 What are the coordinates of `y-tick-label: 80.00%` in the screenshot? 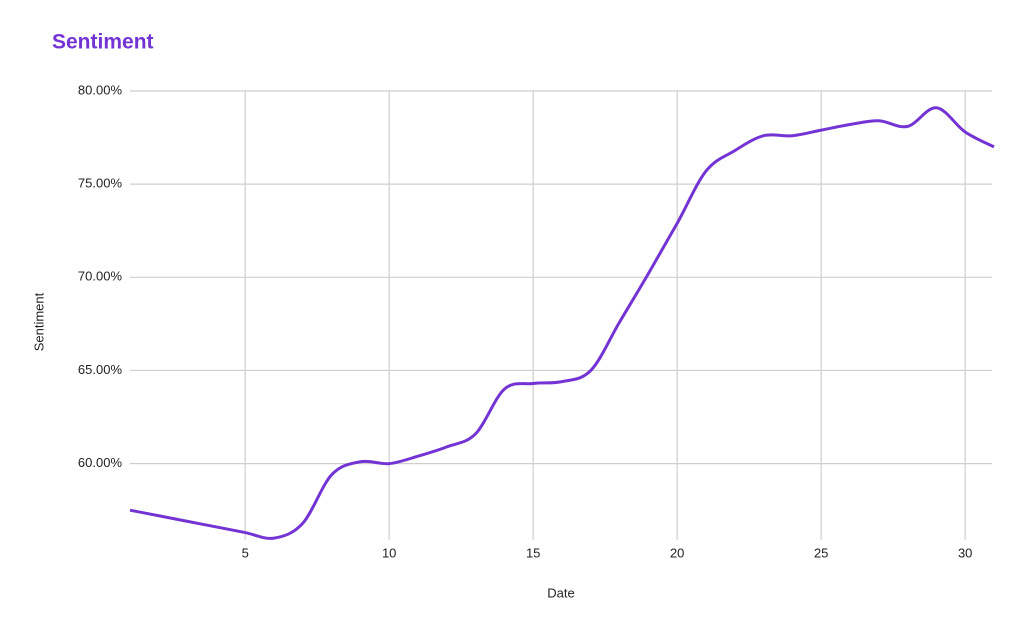 It's located at (100, 89).